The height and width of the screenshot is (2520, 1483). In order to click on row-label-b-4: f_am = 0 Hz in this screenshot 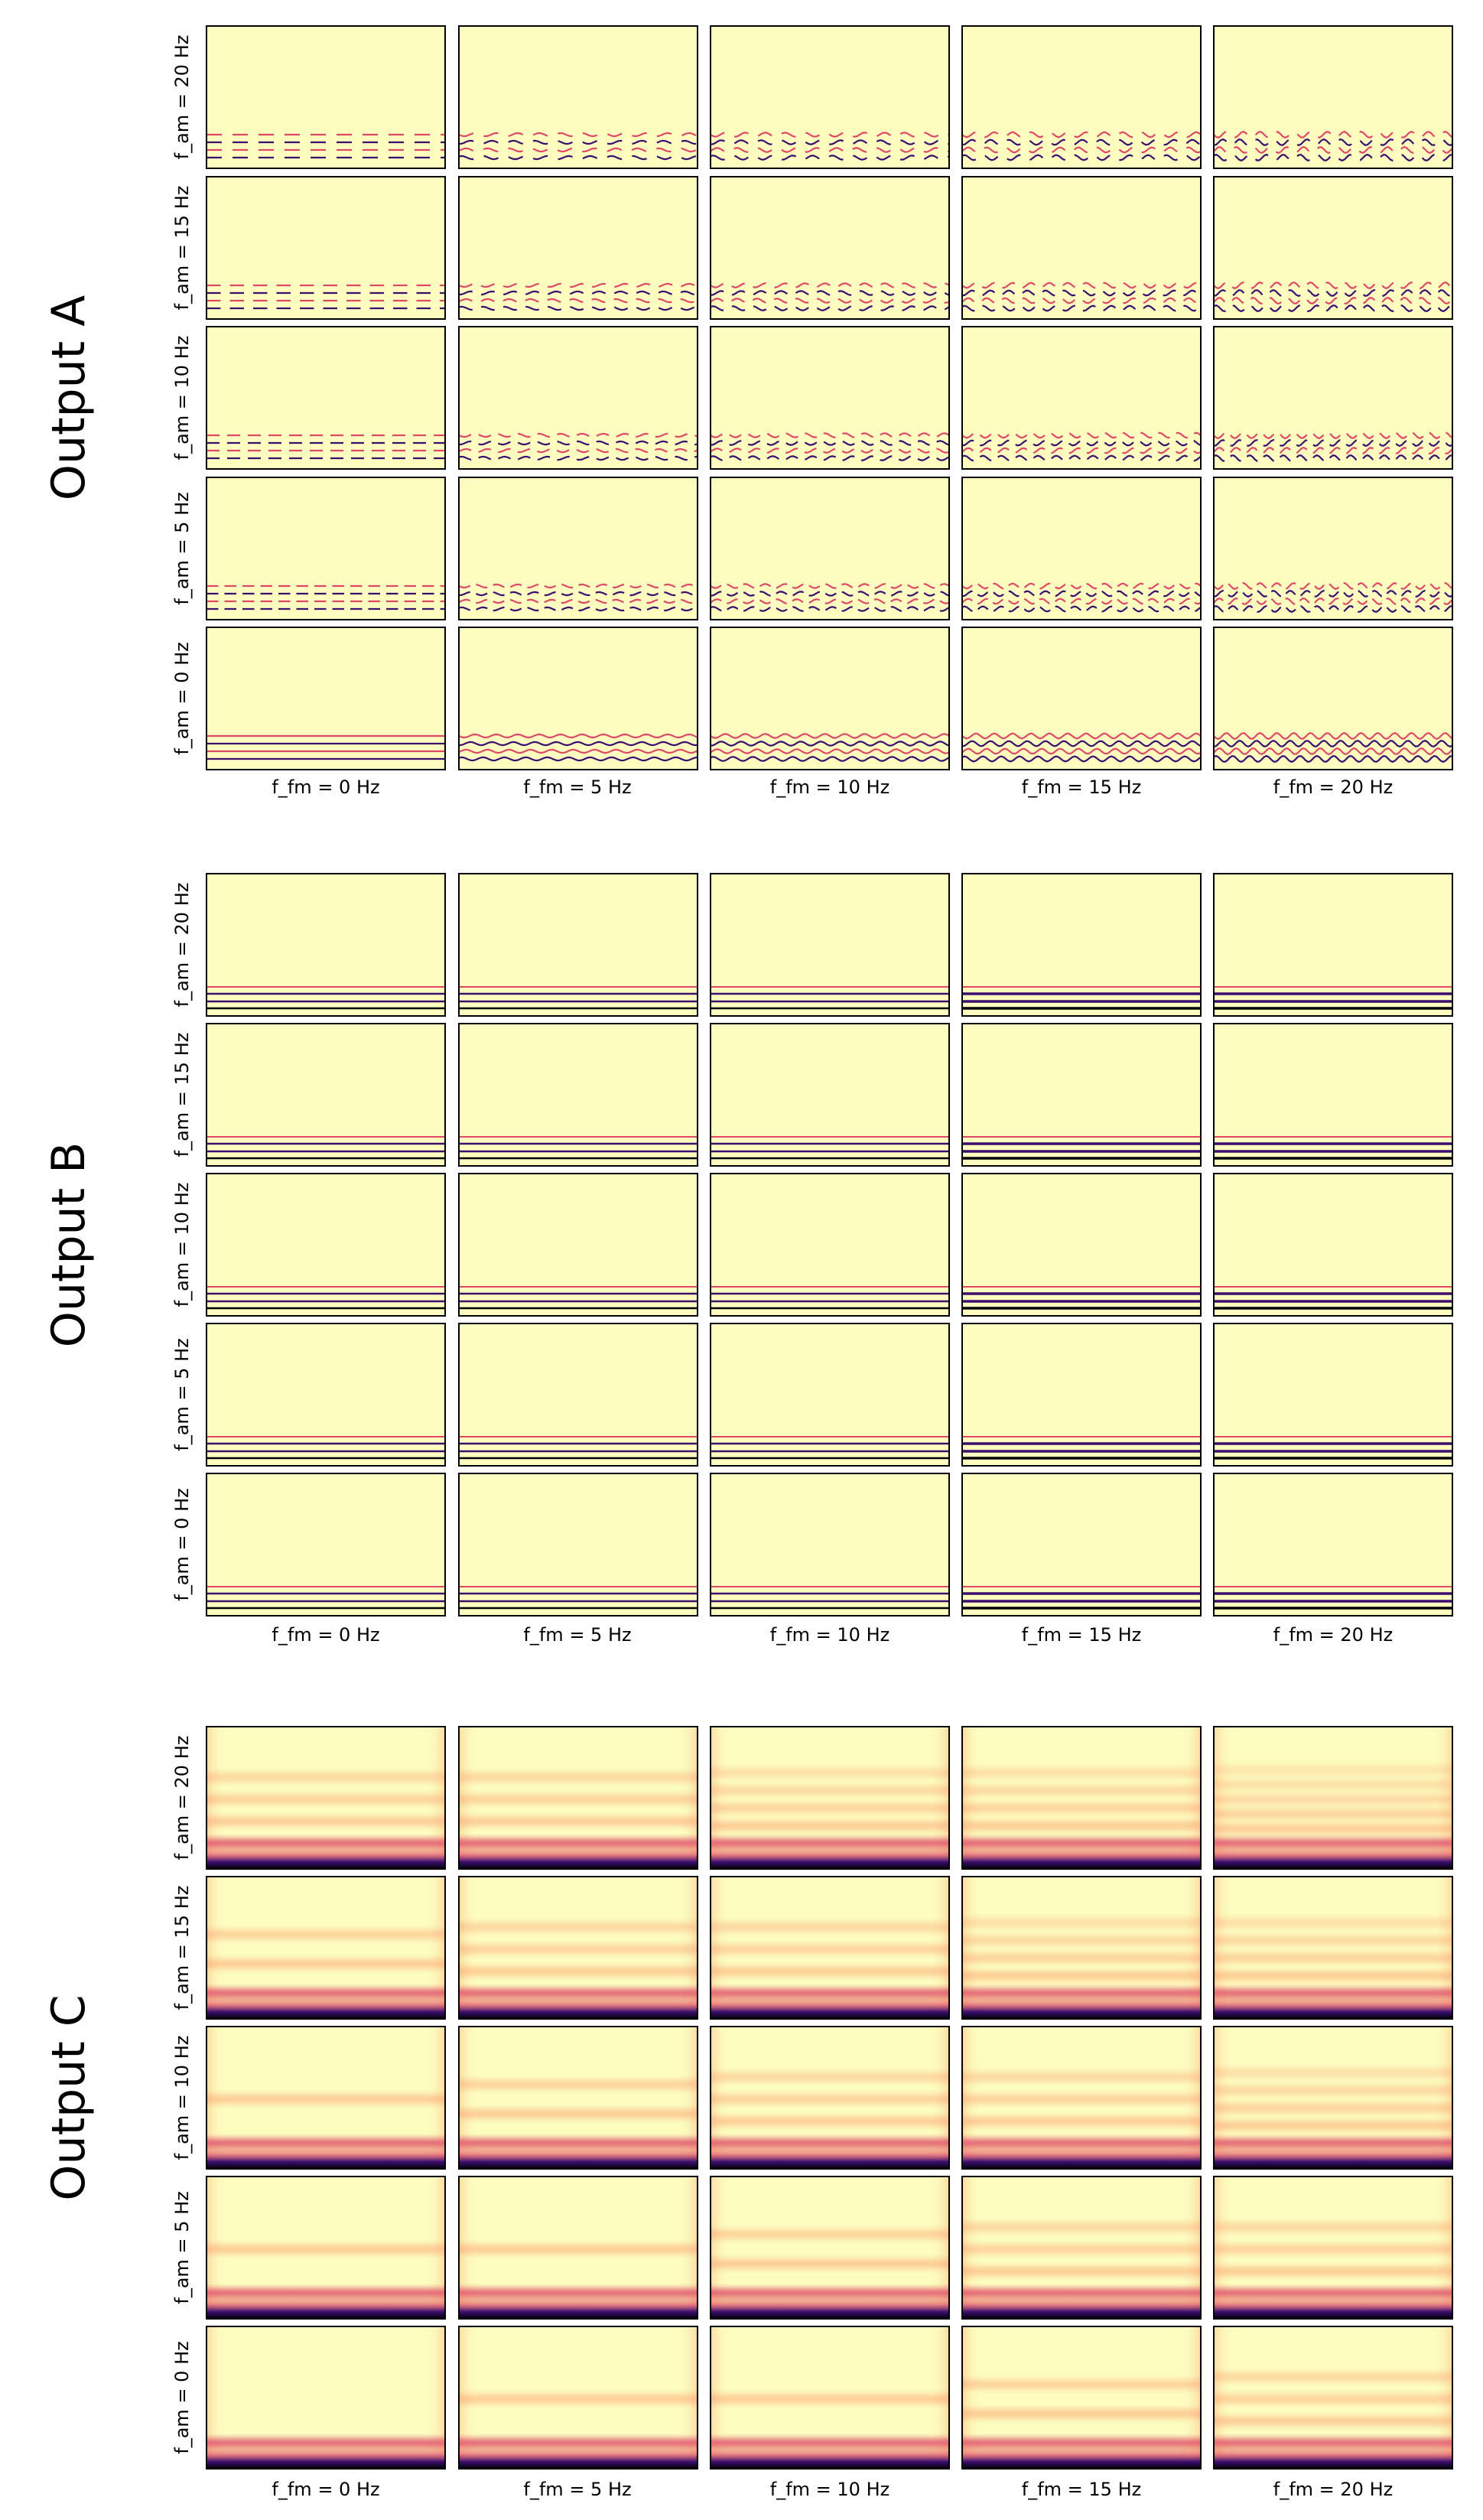, I will do `click(182, 1544)`.